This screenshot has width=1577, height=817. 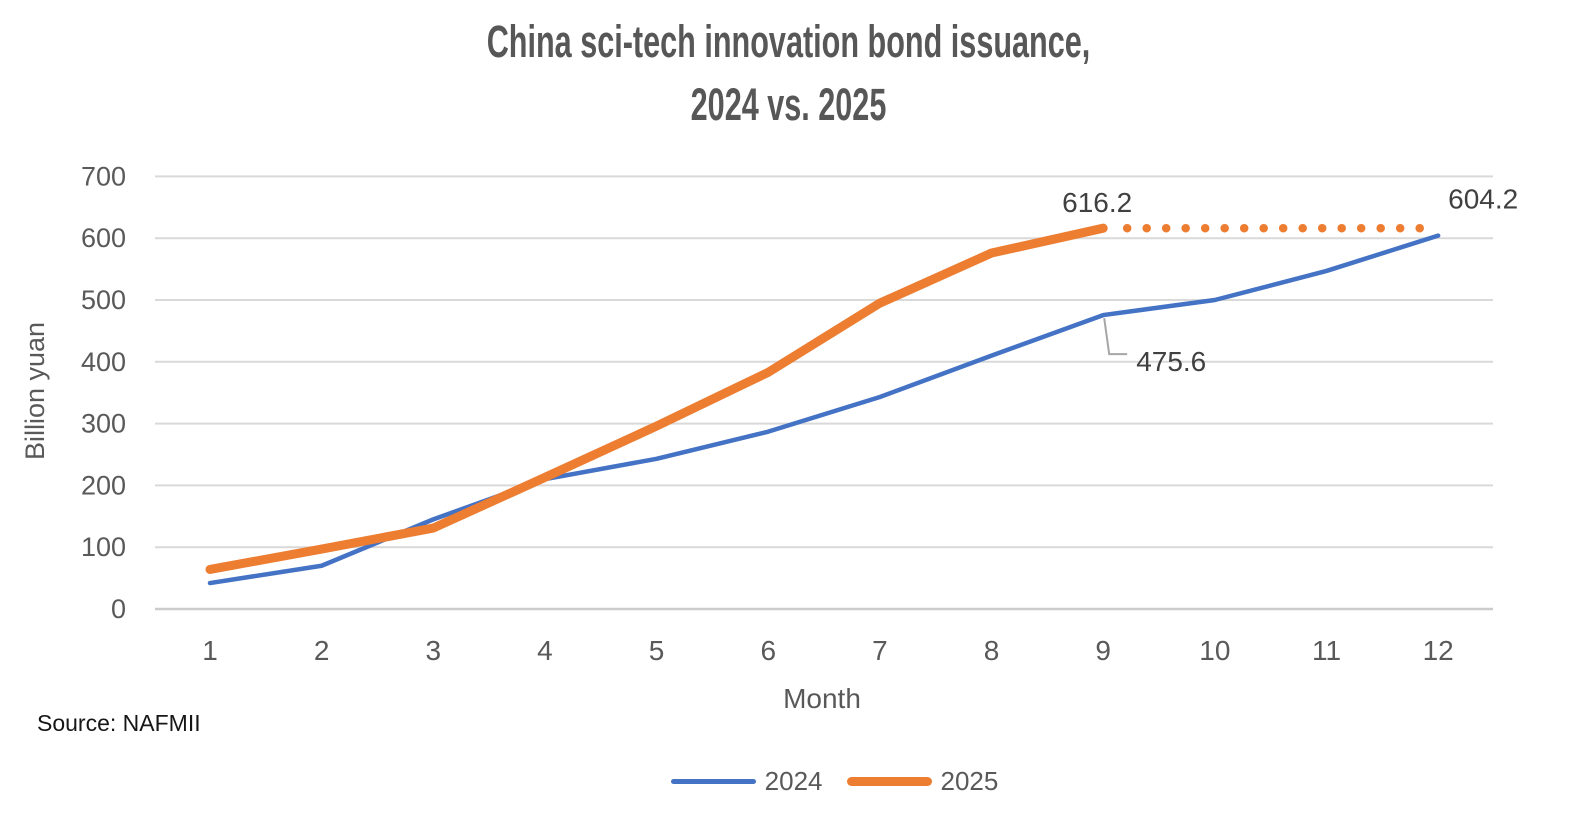 I want to click on data-label-475.6: 475.6, so click(x=1171, y=361).